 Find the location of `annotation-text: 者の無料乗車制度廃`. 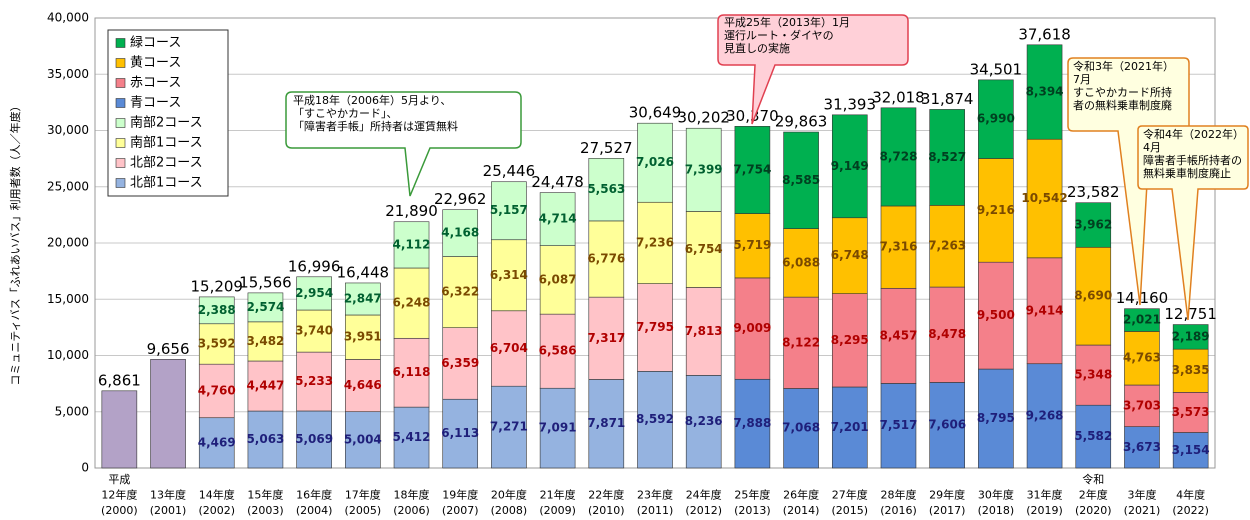

annotation-text: 者の無料乗車制度廃 is located at coordinates (1122, 105).